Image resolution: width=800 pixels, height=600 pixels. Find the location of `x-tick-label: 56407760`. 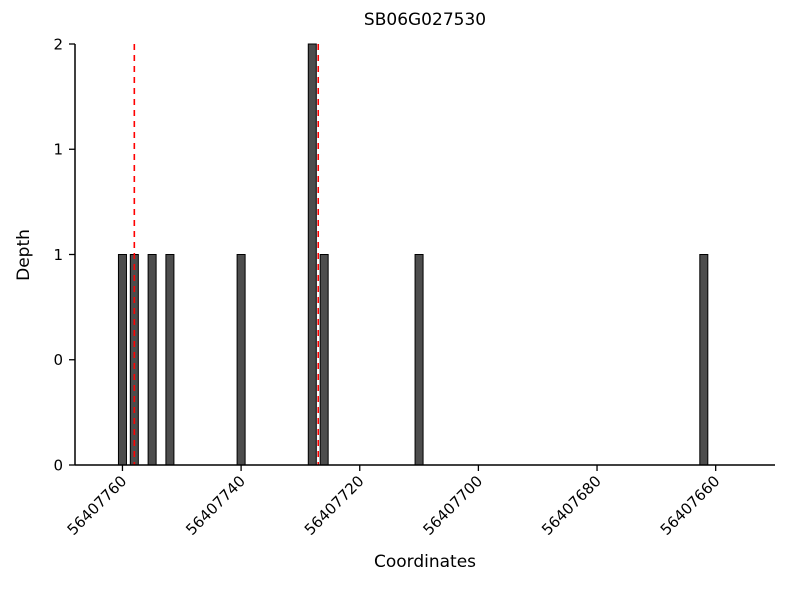

x-tick-label: 56407760 is located at coordinates (97, 505).